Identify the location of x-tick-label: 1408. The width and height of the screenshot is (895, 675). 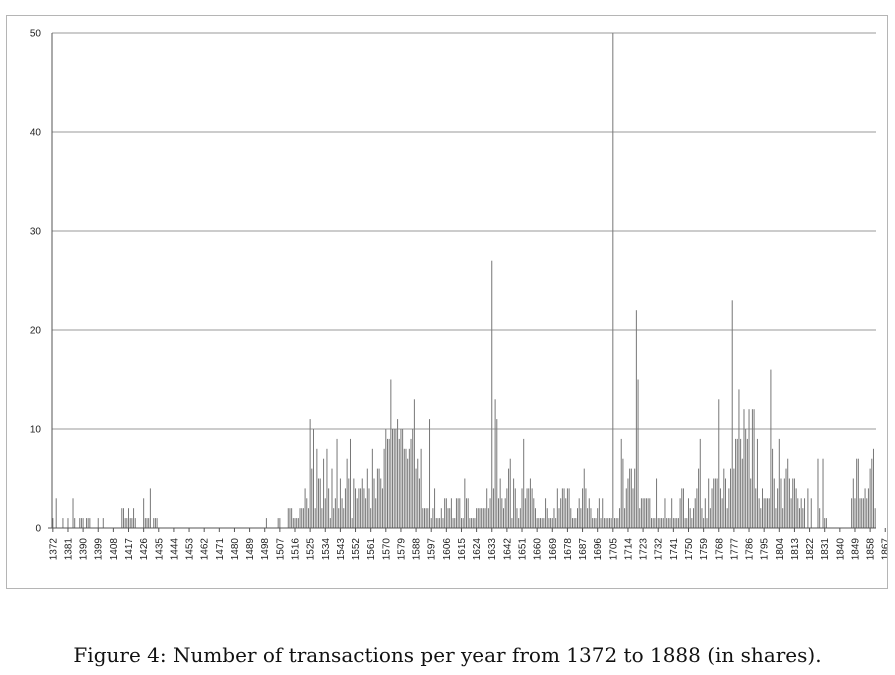
(114, 549).